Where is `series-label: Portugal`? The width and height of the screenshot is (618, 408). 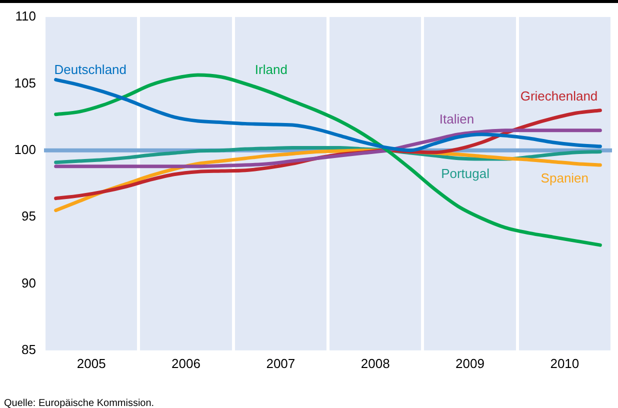
series-label: Portugal is located at coordinates (465, 173).